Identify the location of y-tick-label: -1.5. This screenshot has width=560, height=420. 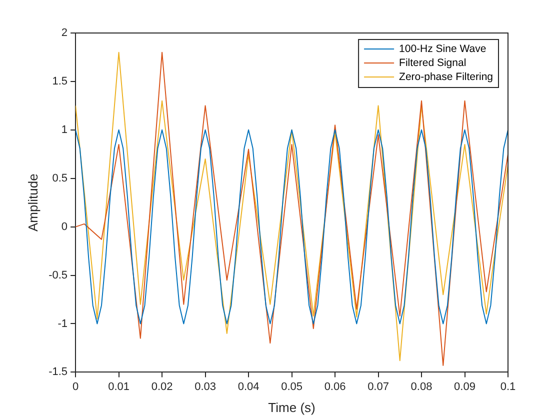
(58, 372).